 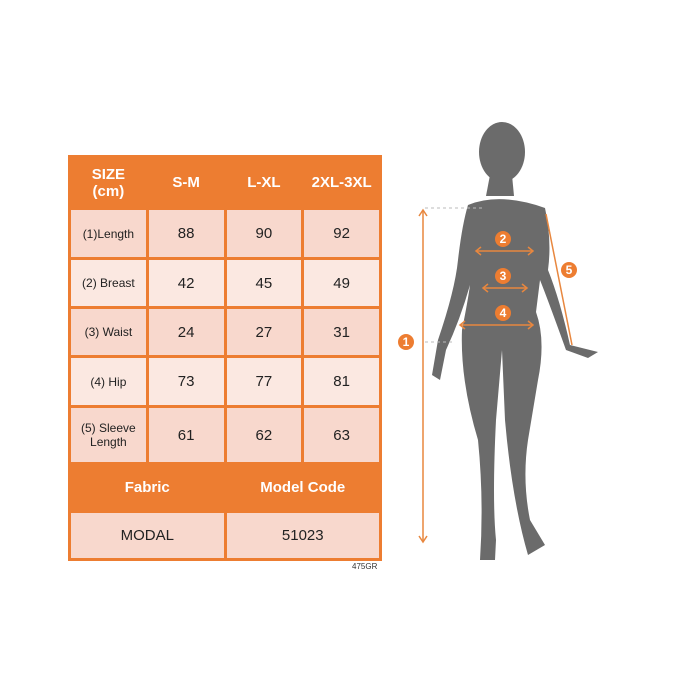 What do you see at coordinates (454, 275) in the screenshot?
I see `guide-lines` at bounding box center [454, 275].